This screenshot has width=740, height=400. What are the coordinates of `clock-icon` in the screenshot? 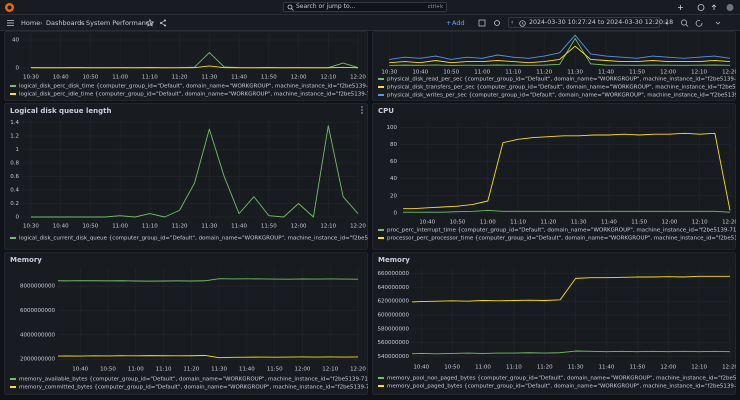 It's located at (522, 23).